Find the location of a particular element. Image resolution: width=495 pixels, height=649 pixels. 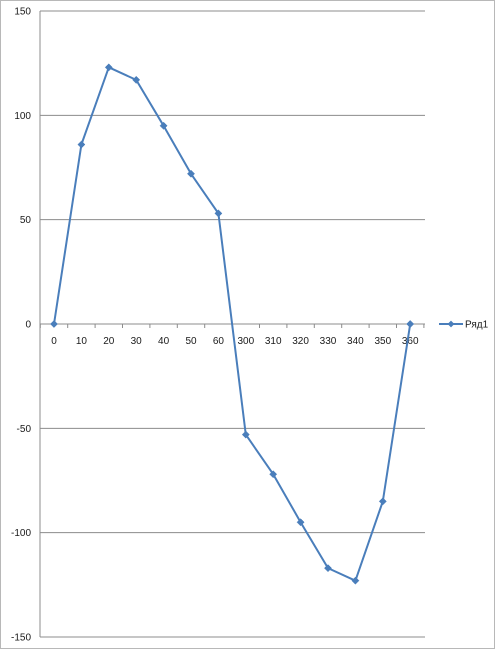

y-tick-label: 150 is located at coordinates (22, 12).